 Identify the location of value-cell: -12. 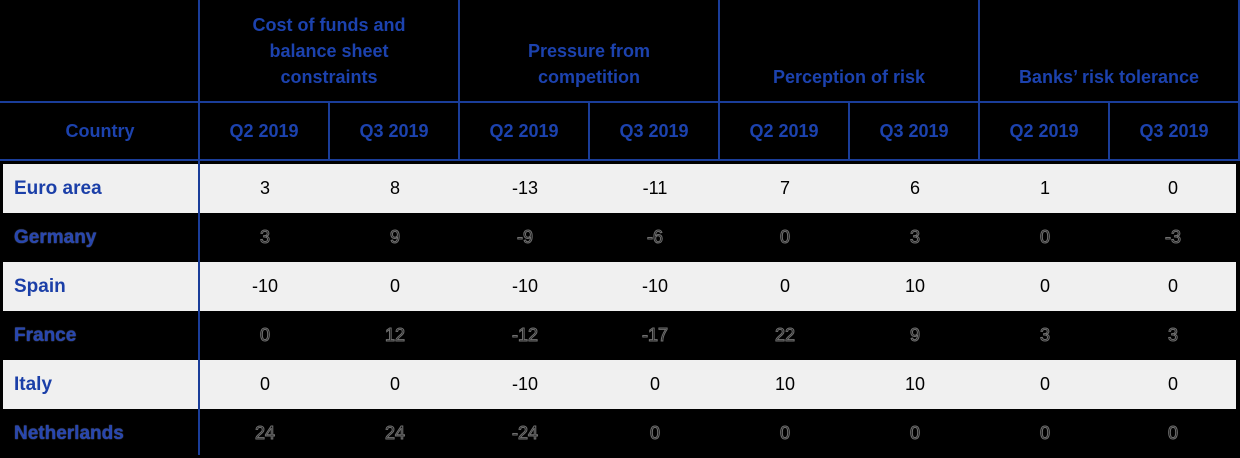
(524, 335).